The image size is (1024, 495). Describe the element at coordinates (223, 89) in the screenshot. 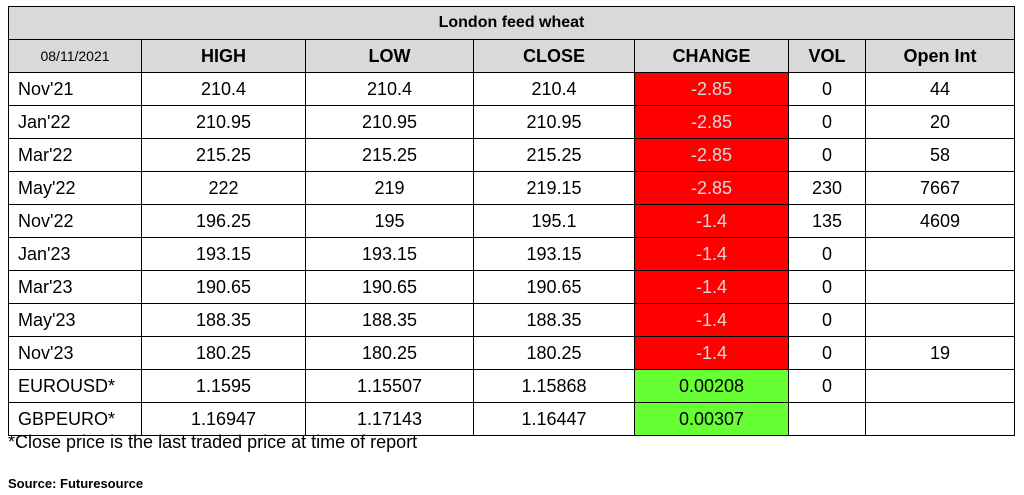

I see `high-cell: 210.4` at that location.